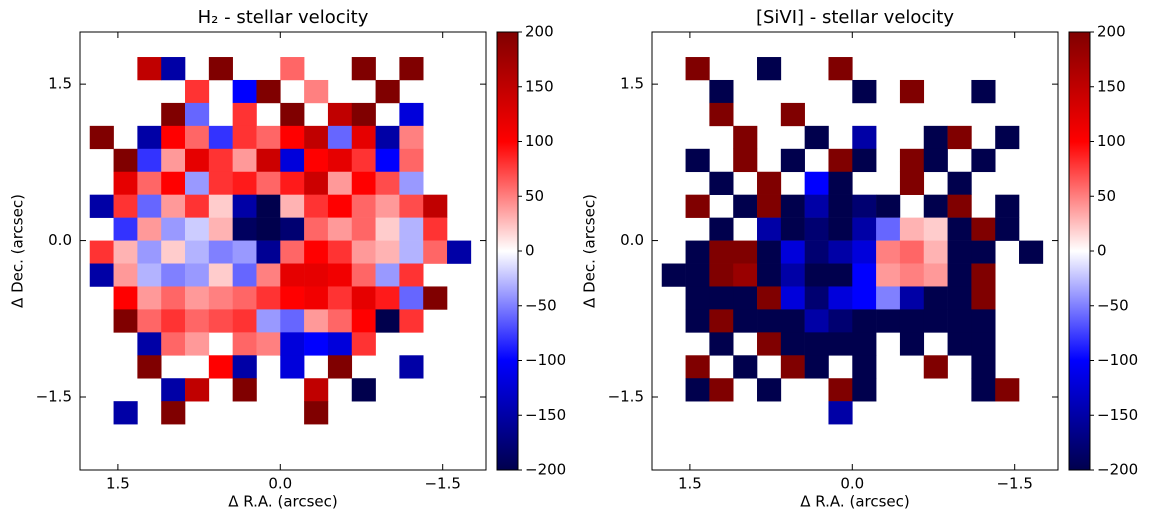  What do you see at coordinates (855, 17) in the screenshot?
I see `chart-title: [SiVI] - stellar velocity` at bounding box center [855, 17].